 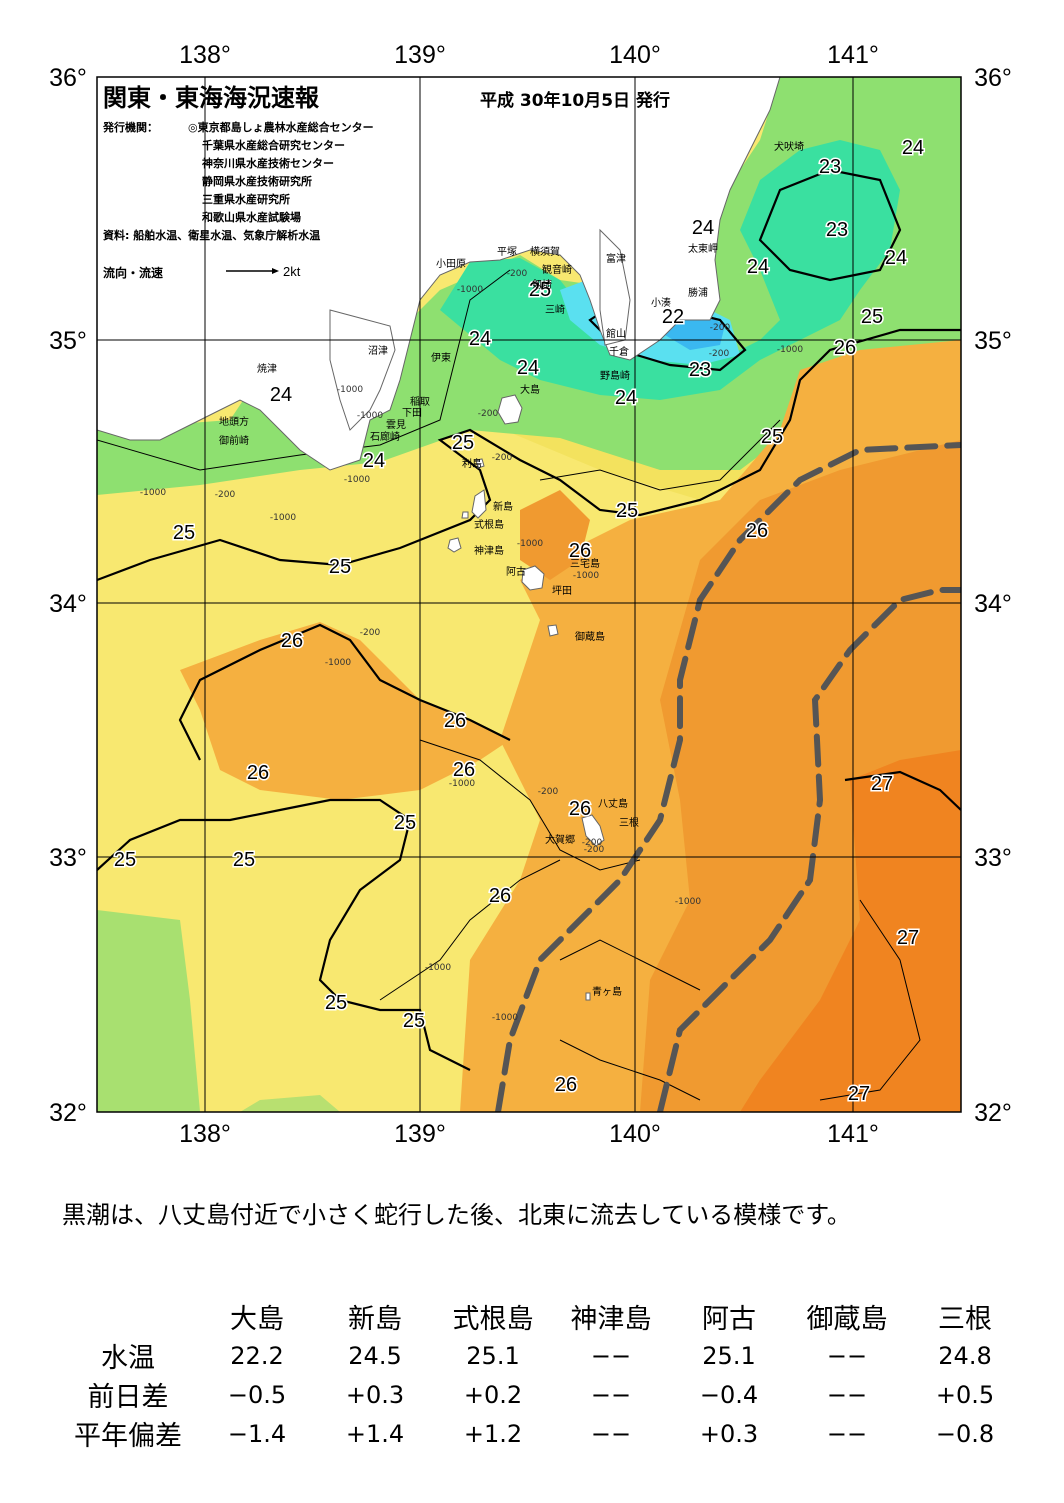 What do you see at coordinates (529, 455) in the screenshot?
I see `isotherm-25-north` at bounding box center [529, 455].